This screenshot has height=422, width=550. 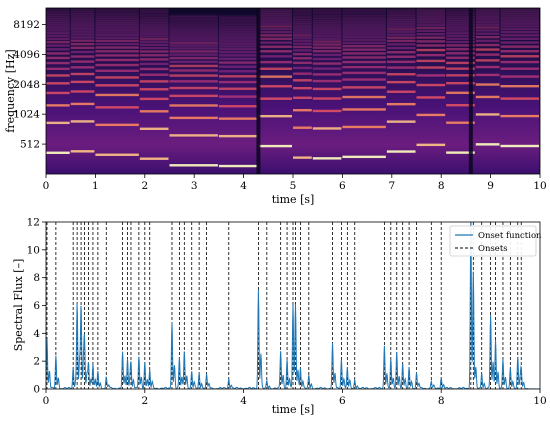 What do you see at coordinates (293, 186) in the screenshot?
I see `spectrogram-x-tick-label: 5` at bounding box center [293, 186].